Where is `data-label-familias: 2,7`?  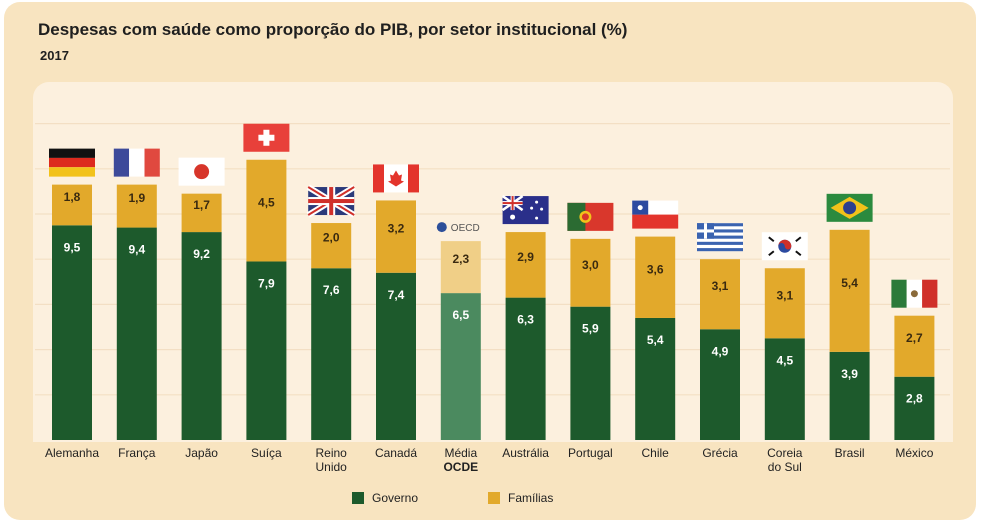 data-label-familias: 2,7 is located at coordinates (914, 338).